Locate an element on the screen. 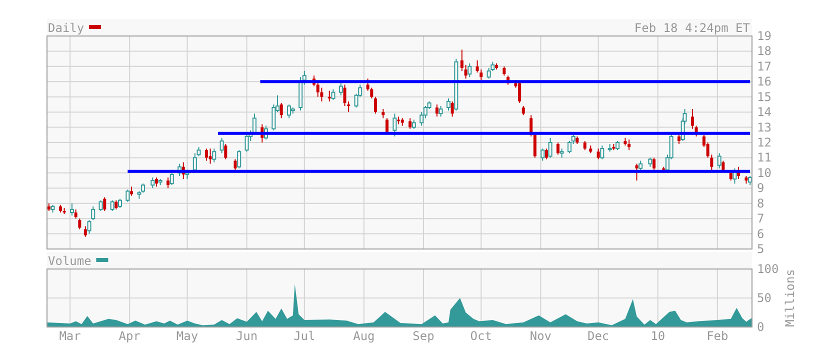 The image size is (815, 343). y-tick-label: 16 is located at coordinates (764, 81).